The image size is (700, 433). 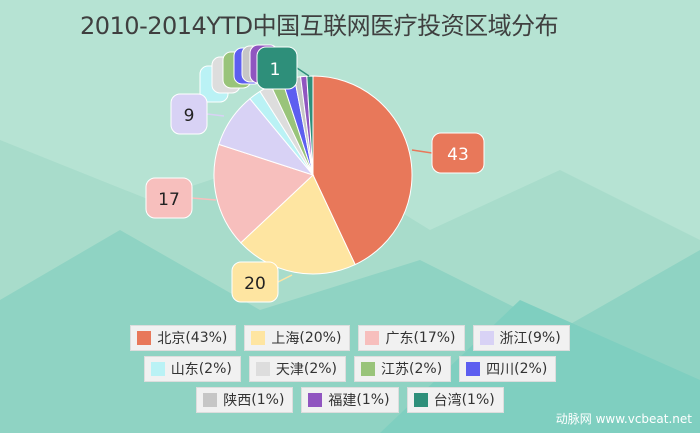 I want to click on data-label-4: 9, so click(x=197, y=114).